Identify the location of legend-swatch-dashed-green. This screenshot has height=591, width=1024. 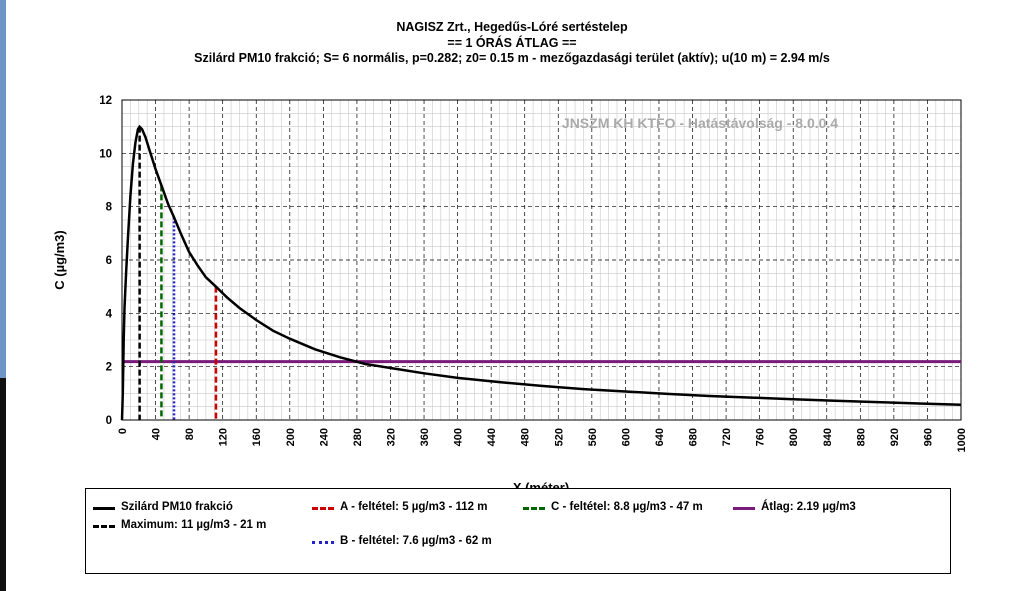
(534, 508).